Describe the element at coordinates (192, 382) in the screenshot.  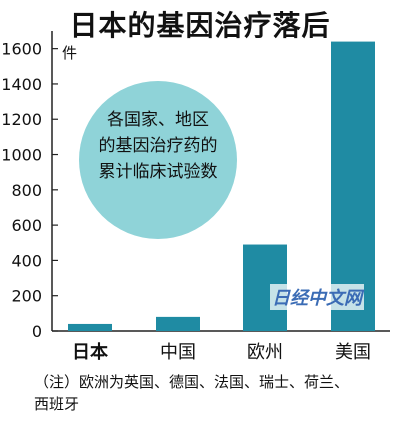
I see `footnote-line-1: （注）欧洲为英国、德国、法国、瑞士、荷兰、` at that location.